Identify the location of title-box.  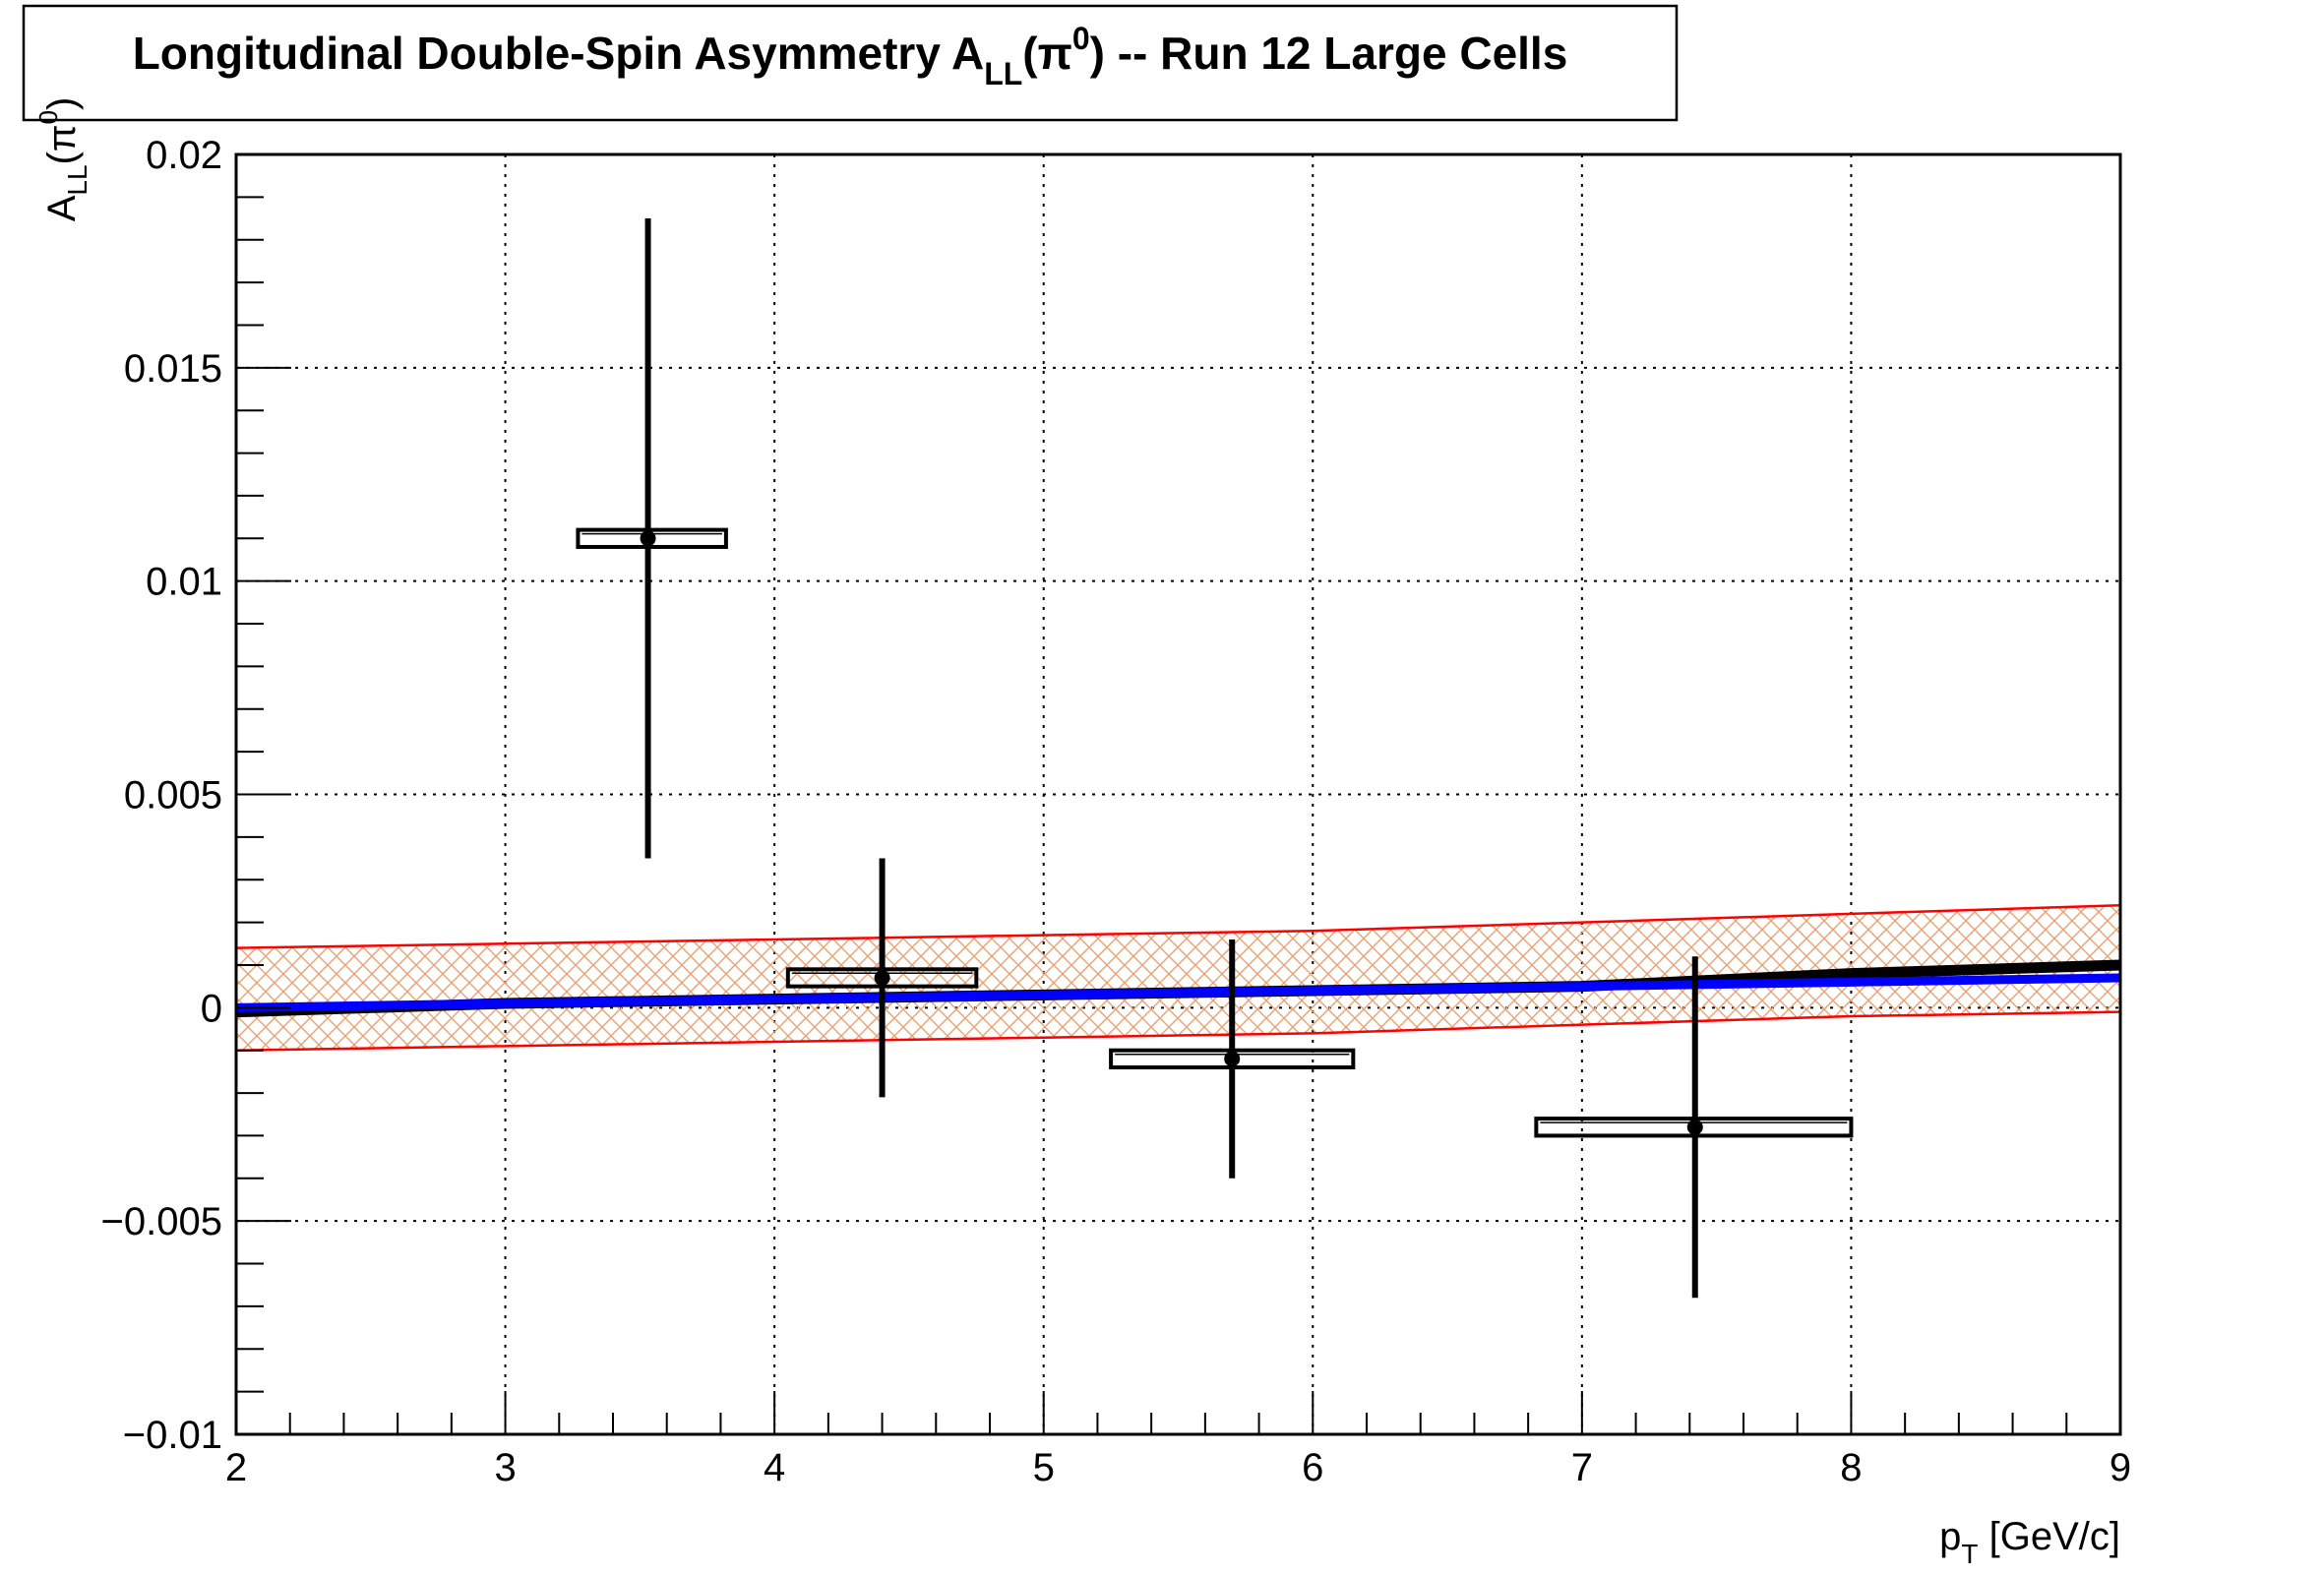
(850, 63).